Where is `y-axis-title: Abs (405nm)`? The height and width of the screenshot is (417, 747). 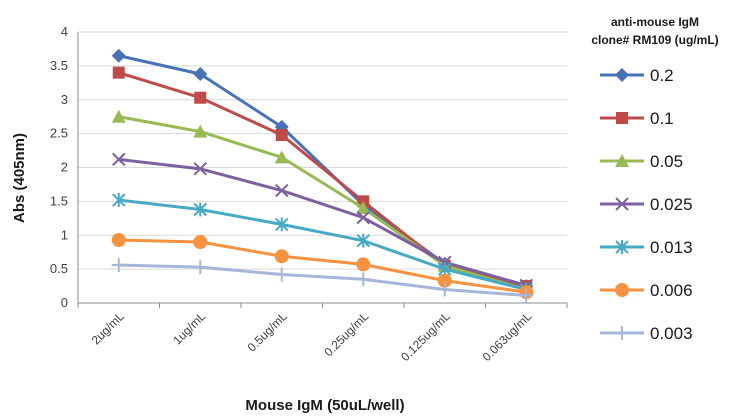
y-axis-title: Abs (405nm) is located at coordinates (19, 178).